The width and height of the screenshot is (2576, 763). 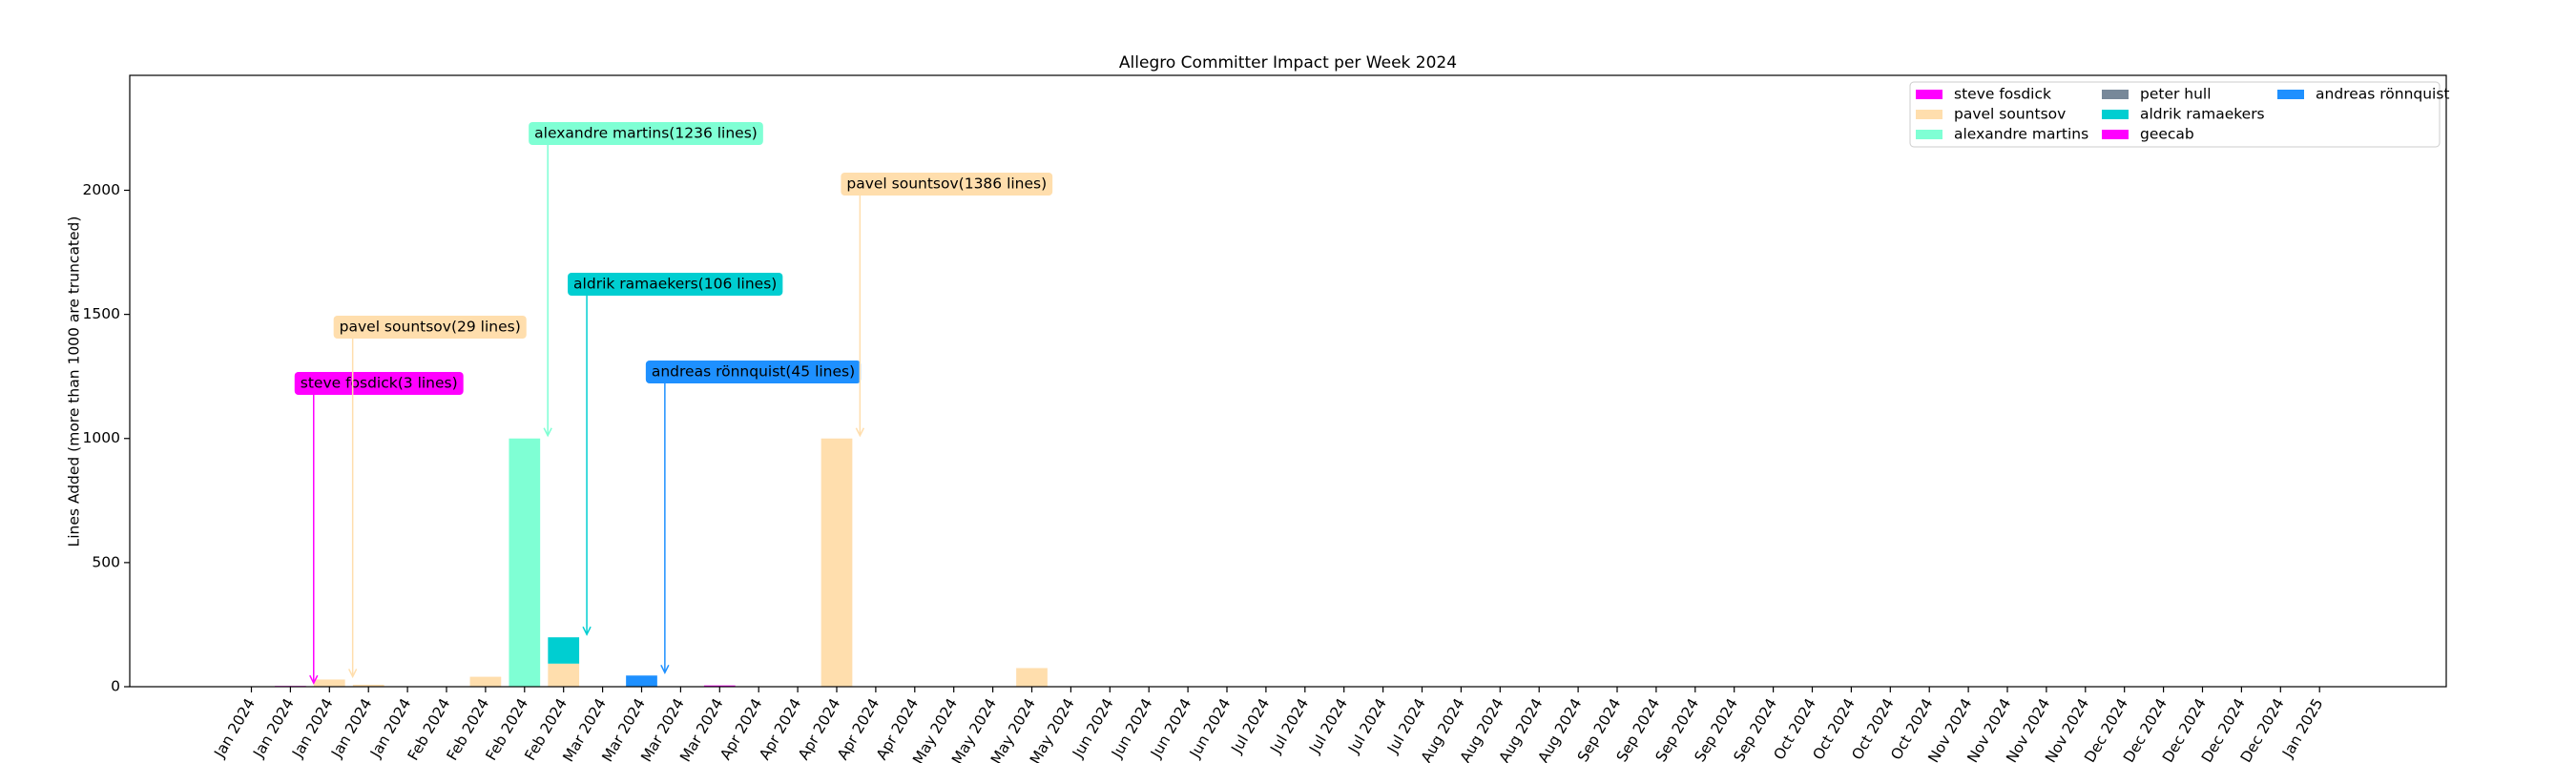 I want to click on annotation-text: aldrik ramaekers(106 lines), so click(x=675, y=284).